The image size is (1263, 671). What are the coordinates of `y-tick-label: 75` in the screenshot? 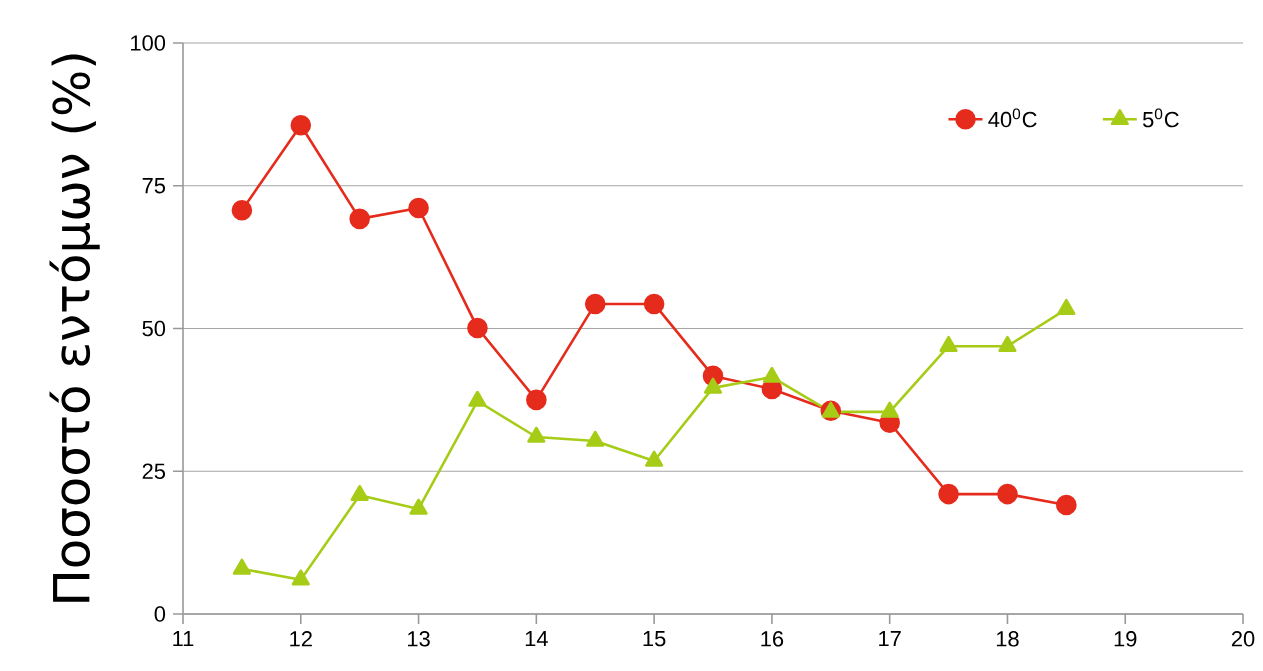 It's located at (154, 186).